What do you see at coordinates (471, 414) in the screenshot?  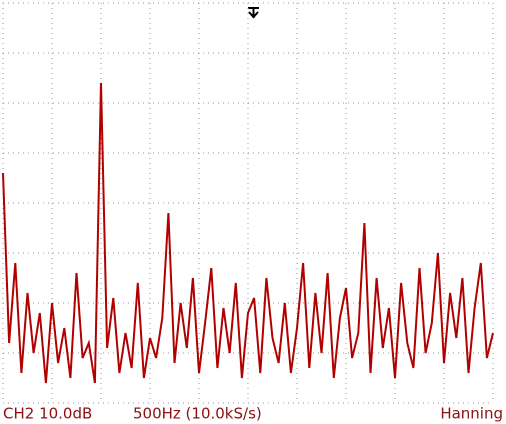 I see `window-label: Hanning` at bounding box center [471, 414].